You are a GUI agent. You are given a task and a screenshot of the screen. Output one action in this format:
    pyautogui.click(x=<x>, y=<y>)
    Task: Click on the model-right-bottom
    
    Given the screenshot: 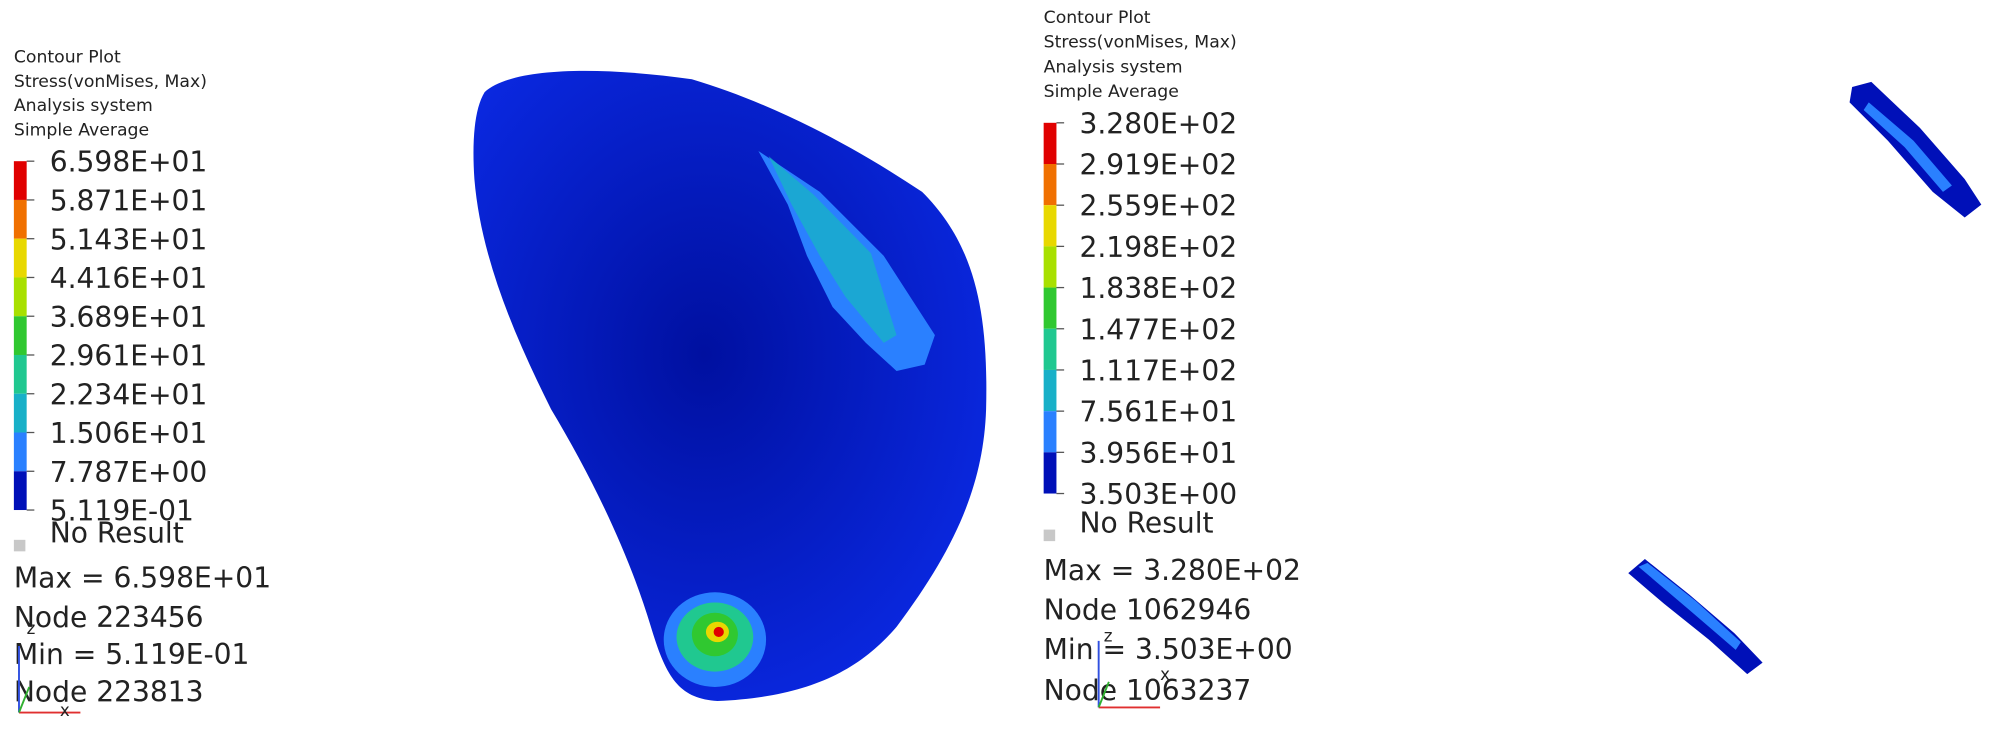 What is the action you would take?
    pyautogui.click(x=1695, y=617)
    